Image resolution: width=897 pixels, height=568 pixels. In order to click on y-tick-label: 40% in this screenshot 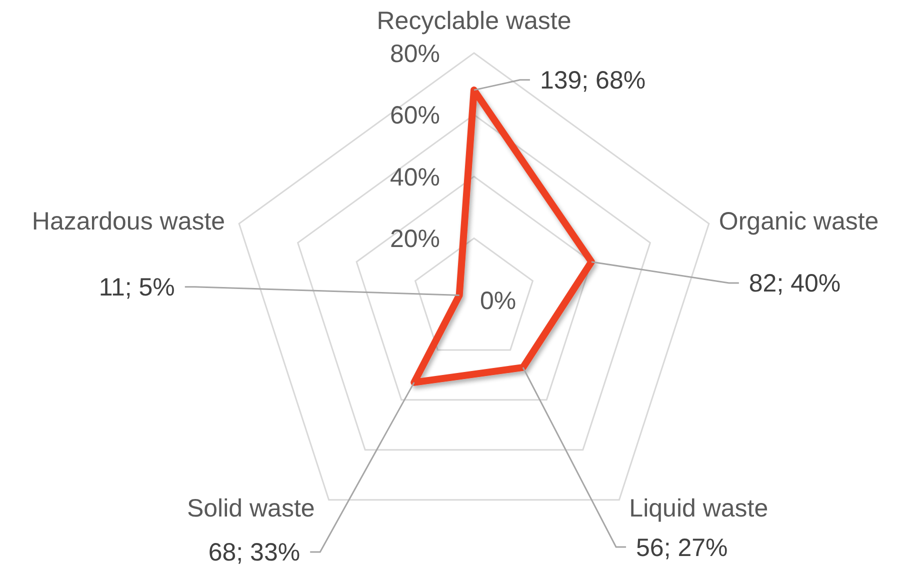, I will do `click(415, 177)`.